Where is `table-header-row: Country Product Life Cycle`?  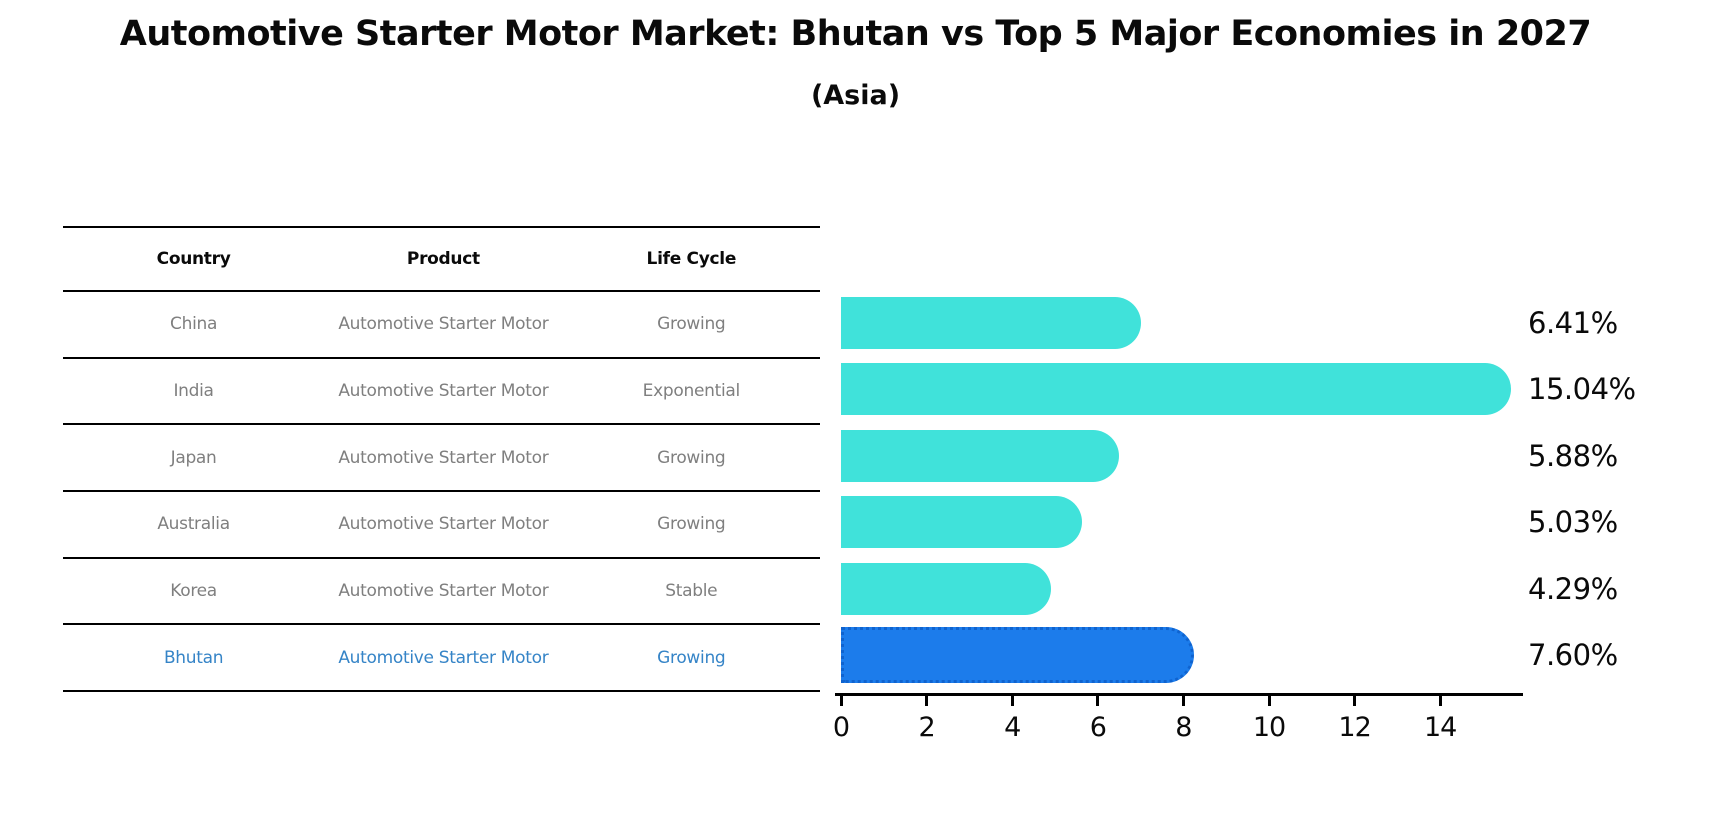 table-header-row: Country Product Life Cycle is located at coordinates (441, 260).